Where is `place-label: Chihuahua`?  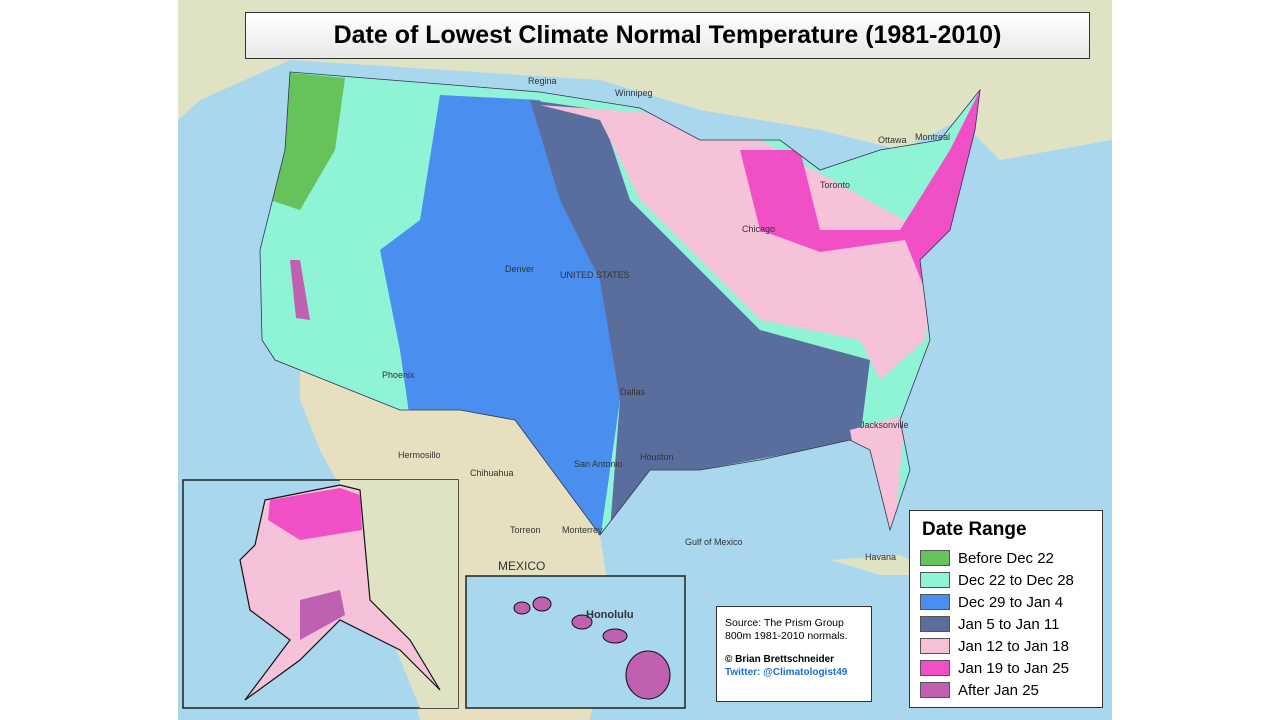 place-label: Chihuahua is located at coordinates (492, 473).